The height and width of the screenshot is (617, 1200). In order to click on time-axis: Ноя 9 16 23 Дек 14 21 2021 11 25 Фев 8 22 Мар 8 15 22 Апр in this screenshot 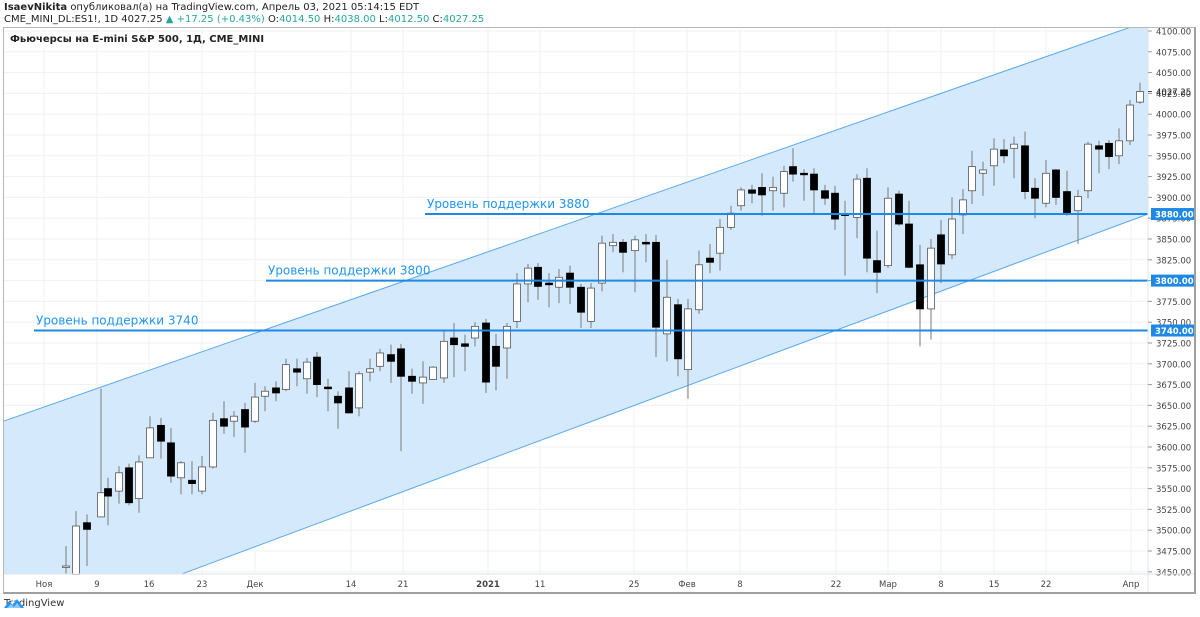, I will do `click(588, 585)`.